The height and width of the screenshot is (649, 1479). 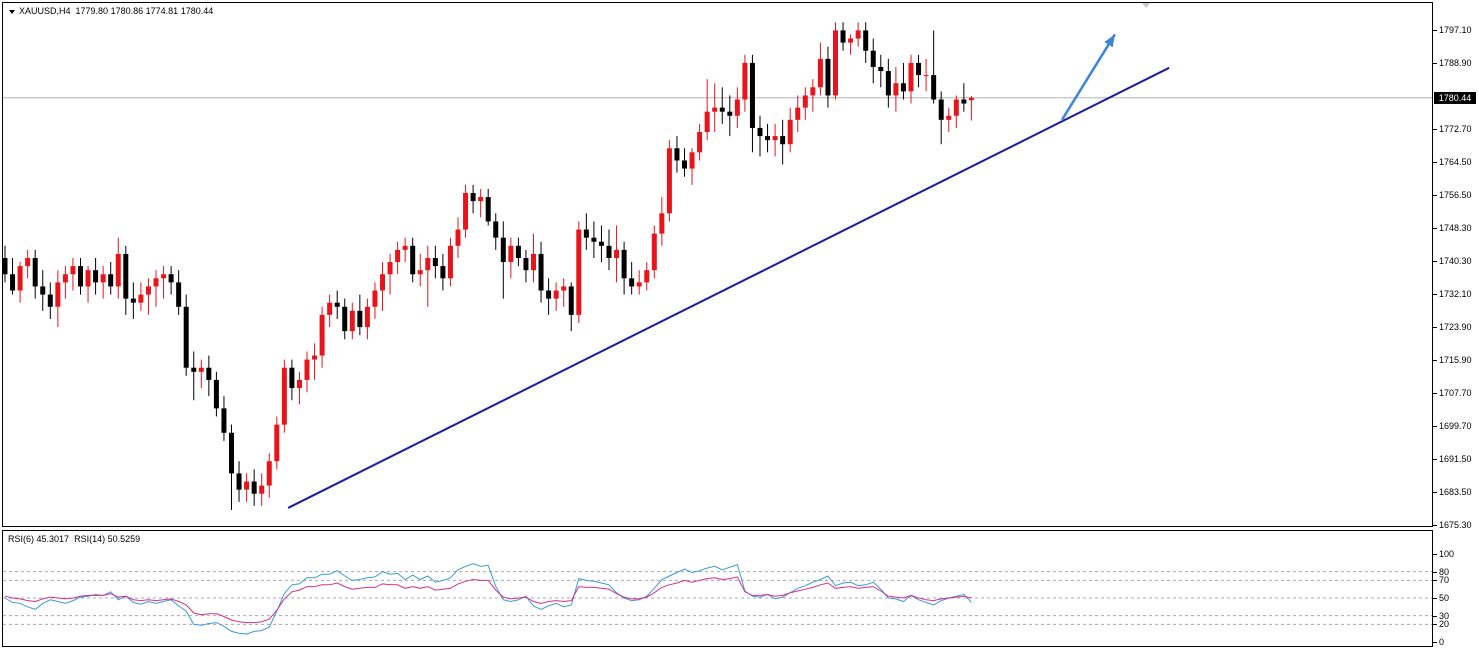 I want to click on price-tick-label: 1772.70, so click(x=1452, y=129).